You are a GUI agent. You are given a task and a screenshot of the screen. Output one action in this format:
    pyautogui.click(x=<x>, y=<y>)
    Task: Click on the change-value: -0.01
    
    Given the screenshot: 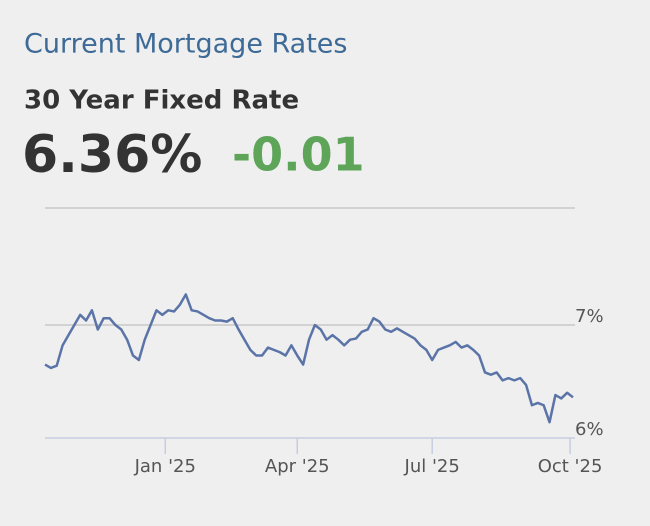 What is the action you would take?
    pyautogui.click(x=298, y=155)
    